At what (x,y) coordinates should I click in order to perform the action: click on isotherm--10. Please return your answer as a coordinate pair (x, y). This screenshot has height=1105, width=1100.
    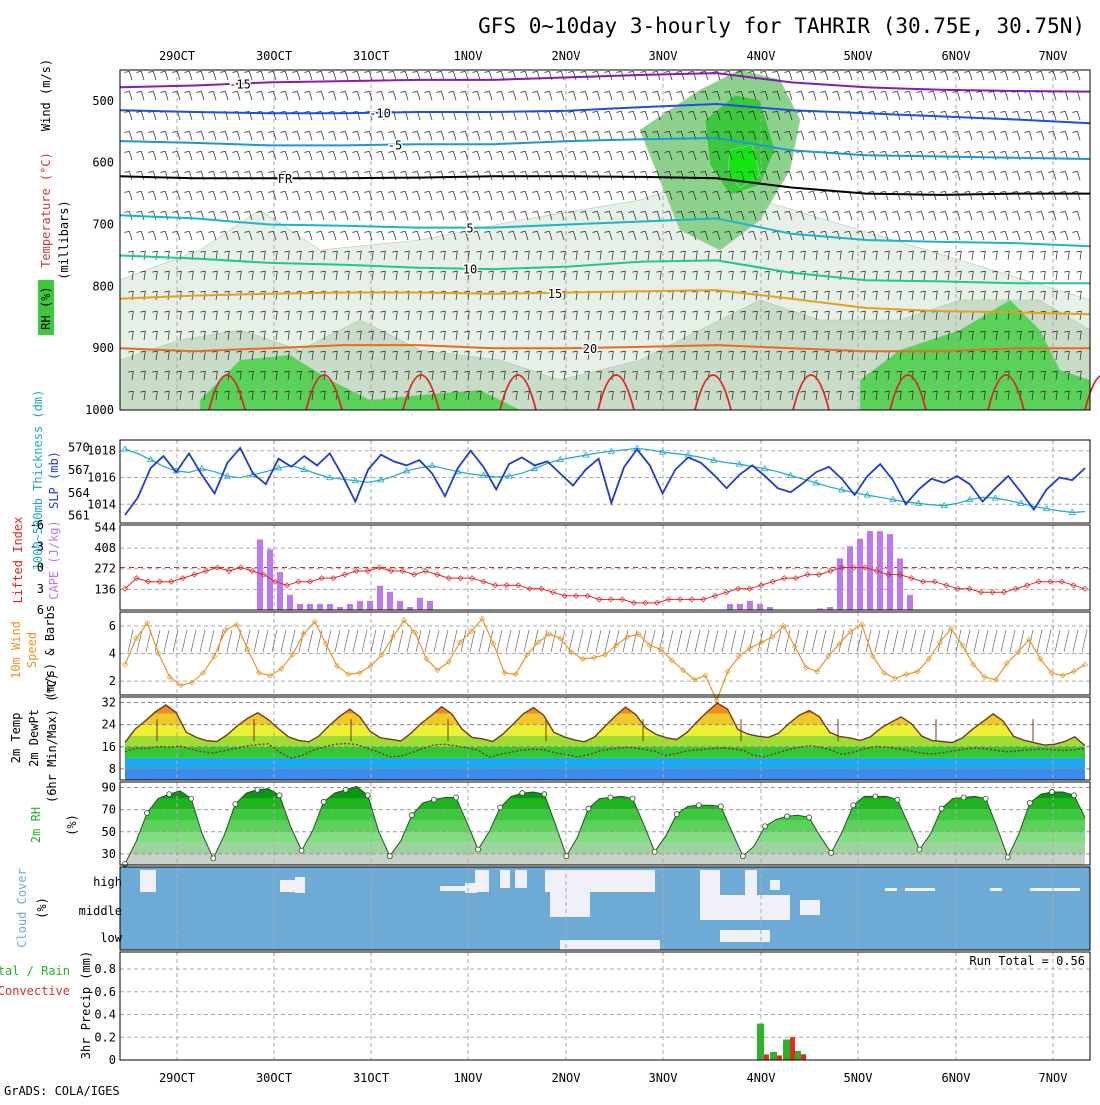
    Looking at the image, I should click on (605, 113).